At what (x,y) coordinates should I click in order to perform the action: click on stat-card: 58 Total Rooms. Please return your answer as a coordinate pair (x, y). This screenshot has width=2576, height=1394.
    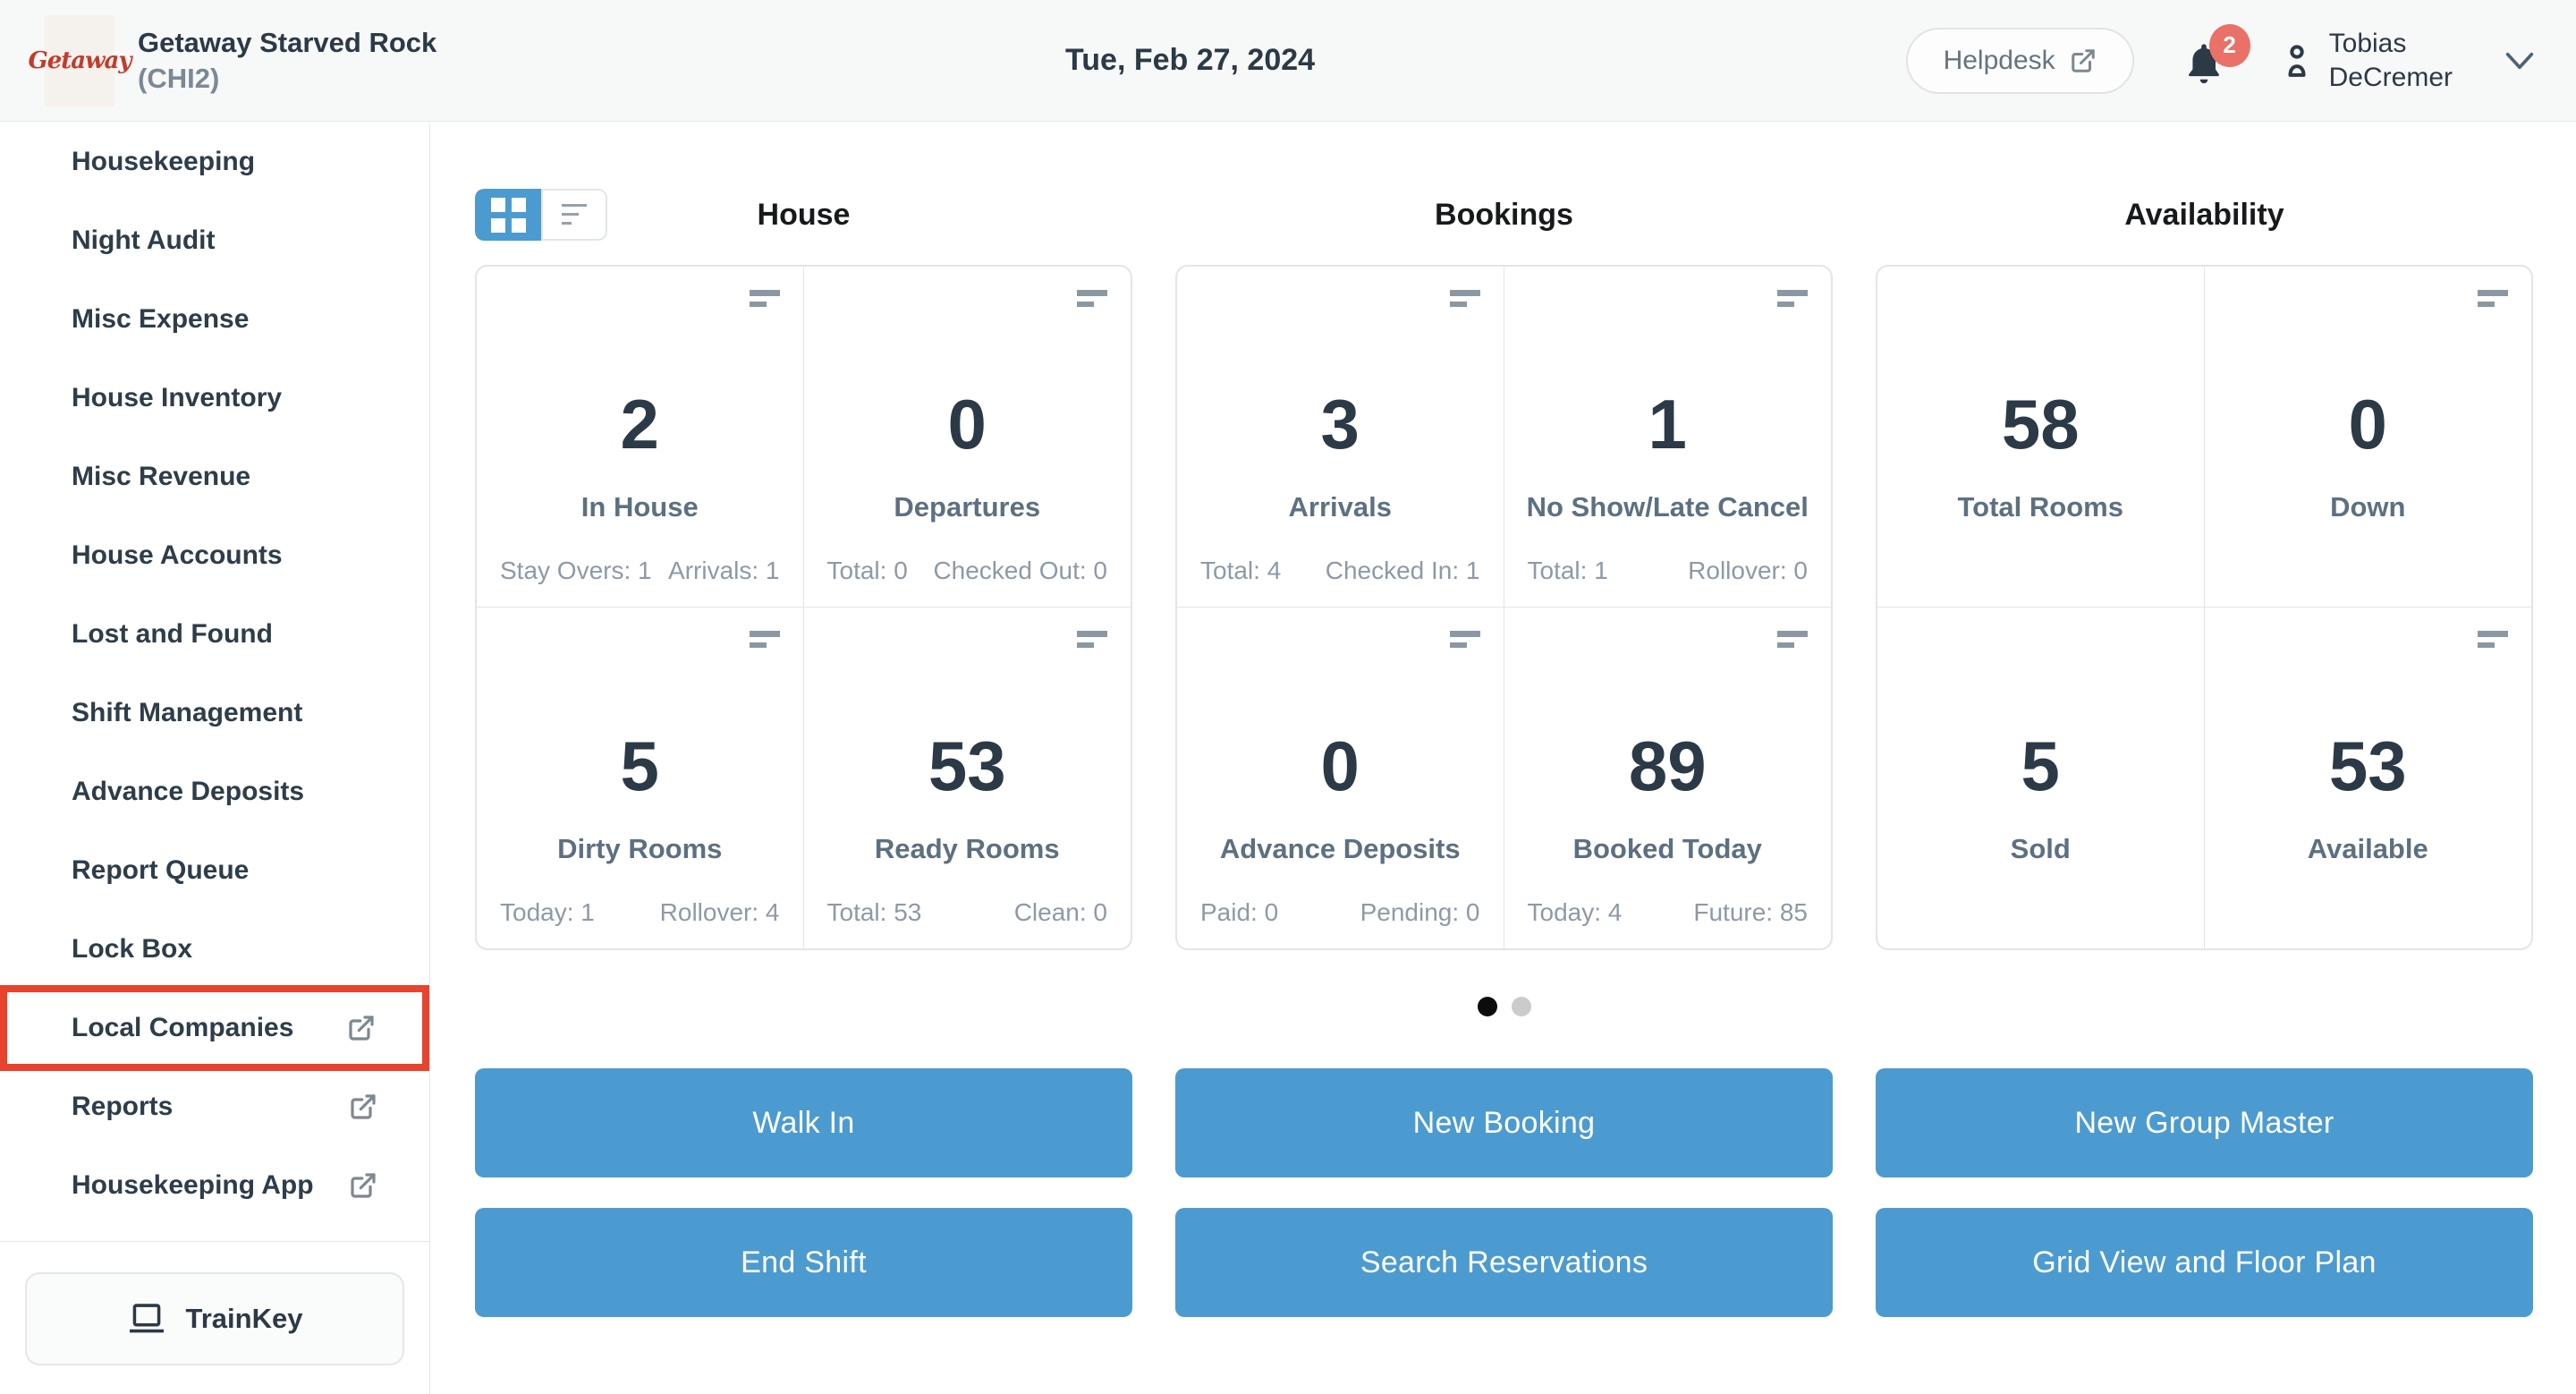
    Looking at the image, I should click on (2041, 437).